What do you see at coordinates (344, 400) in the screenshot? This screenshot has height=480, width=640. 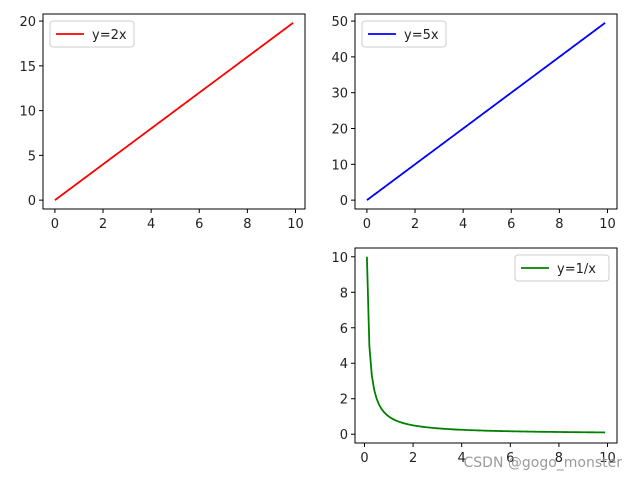 I see `y-tick-label: 2` at bounding box center [344, 400].